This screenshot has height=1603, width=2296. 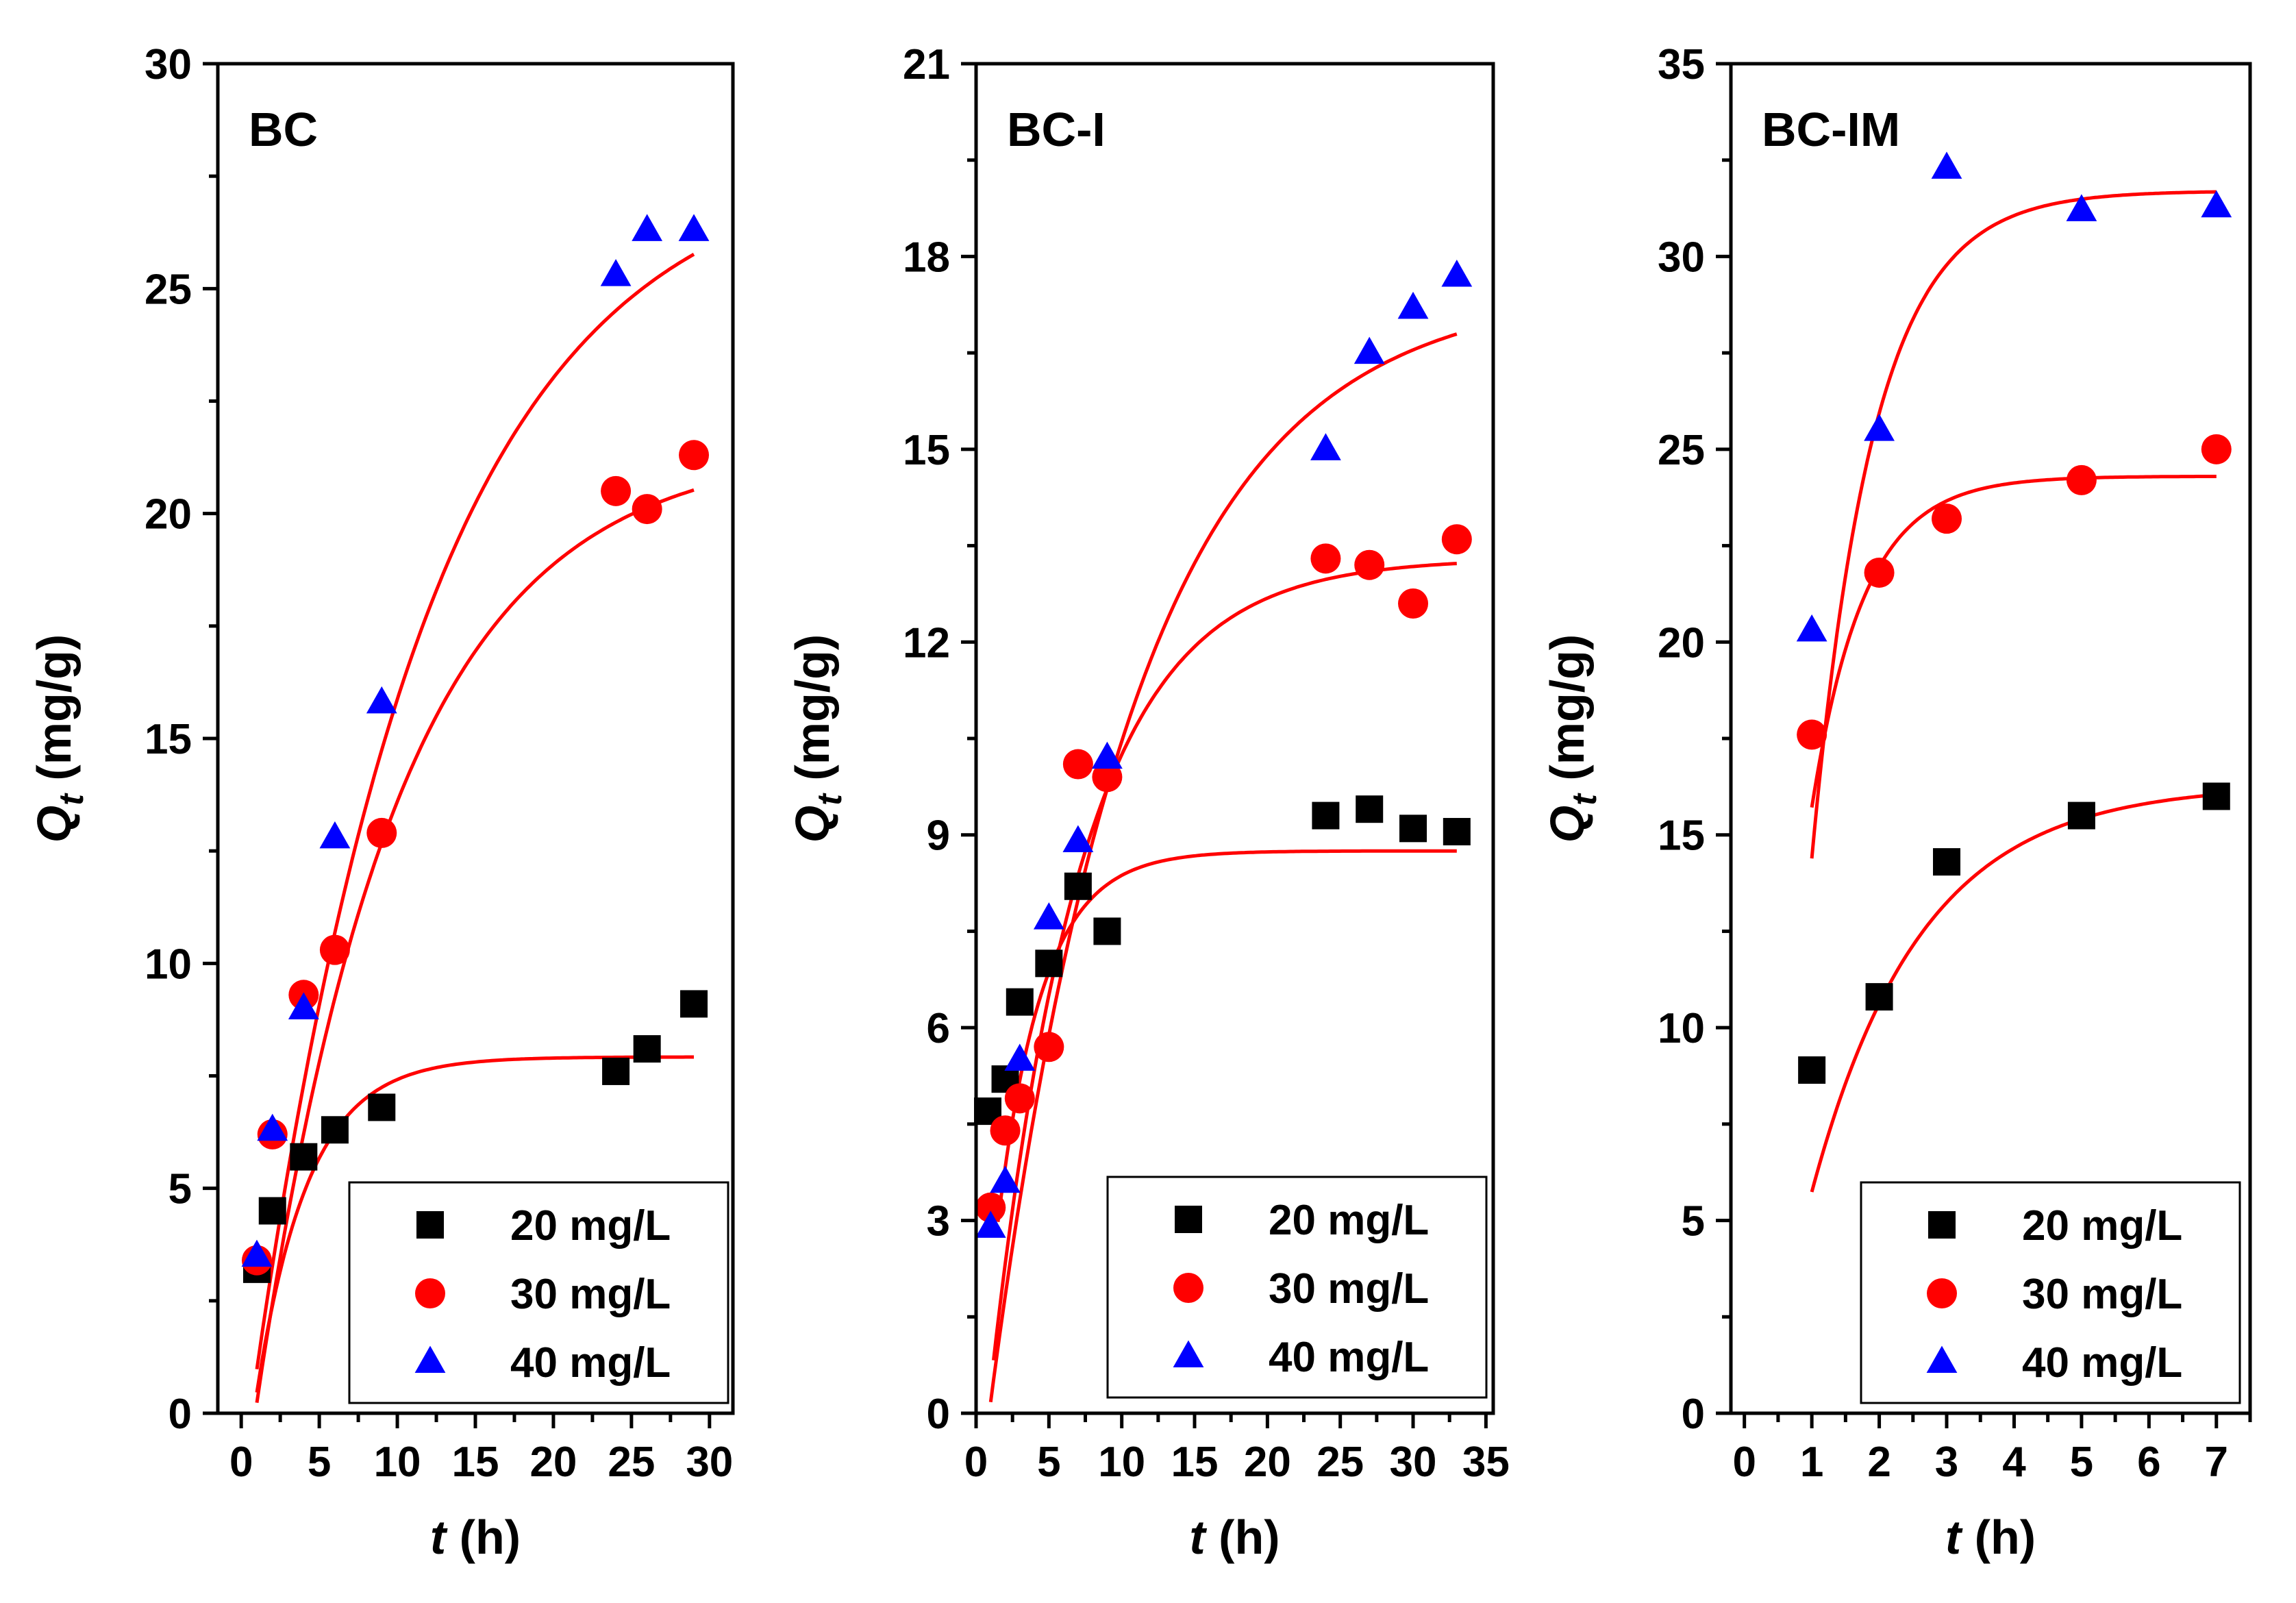 I want to click on x-tick-label: 1, so click(x=1811, y=1462).